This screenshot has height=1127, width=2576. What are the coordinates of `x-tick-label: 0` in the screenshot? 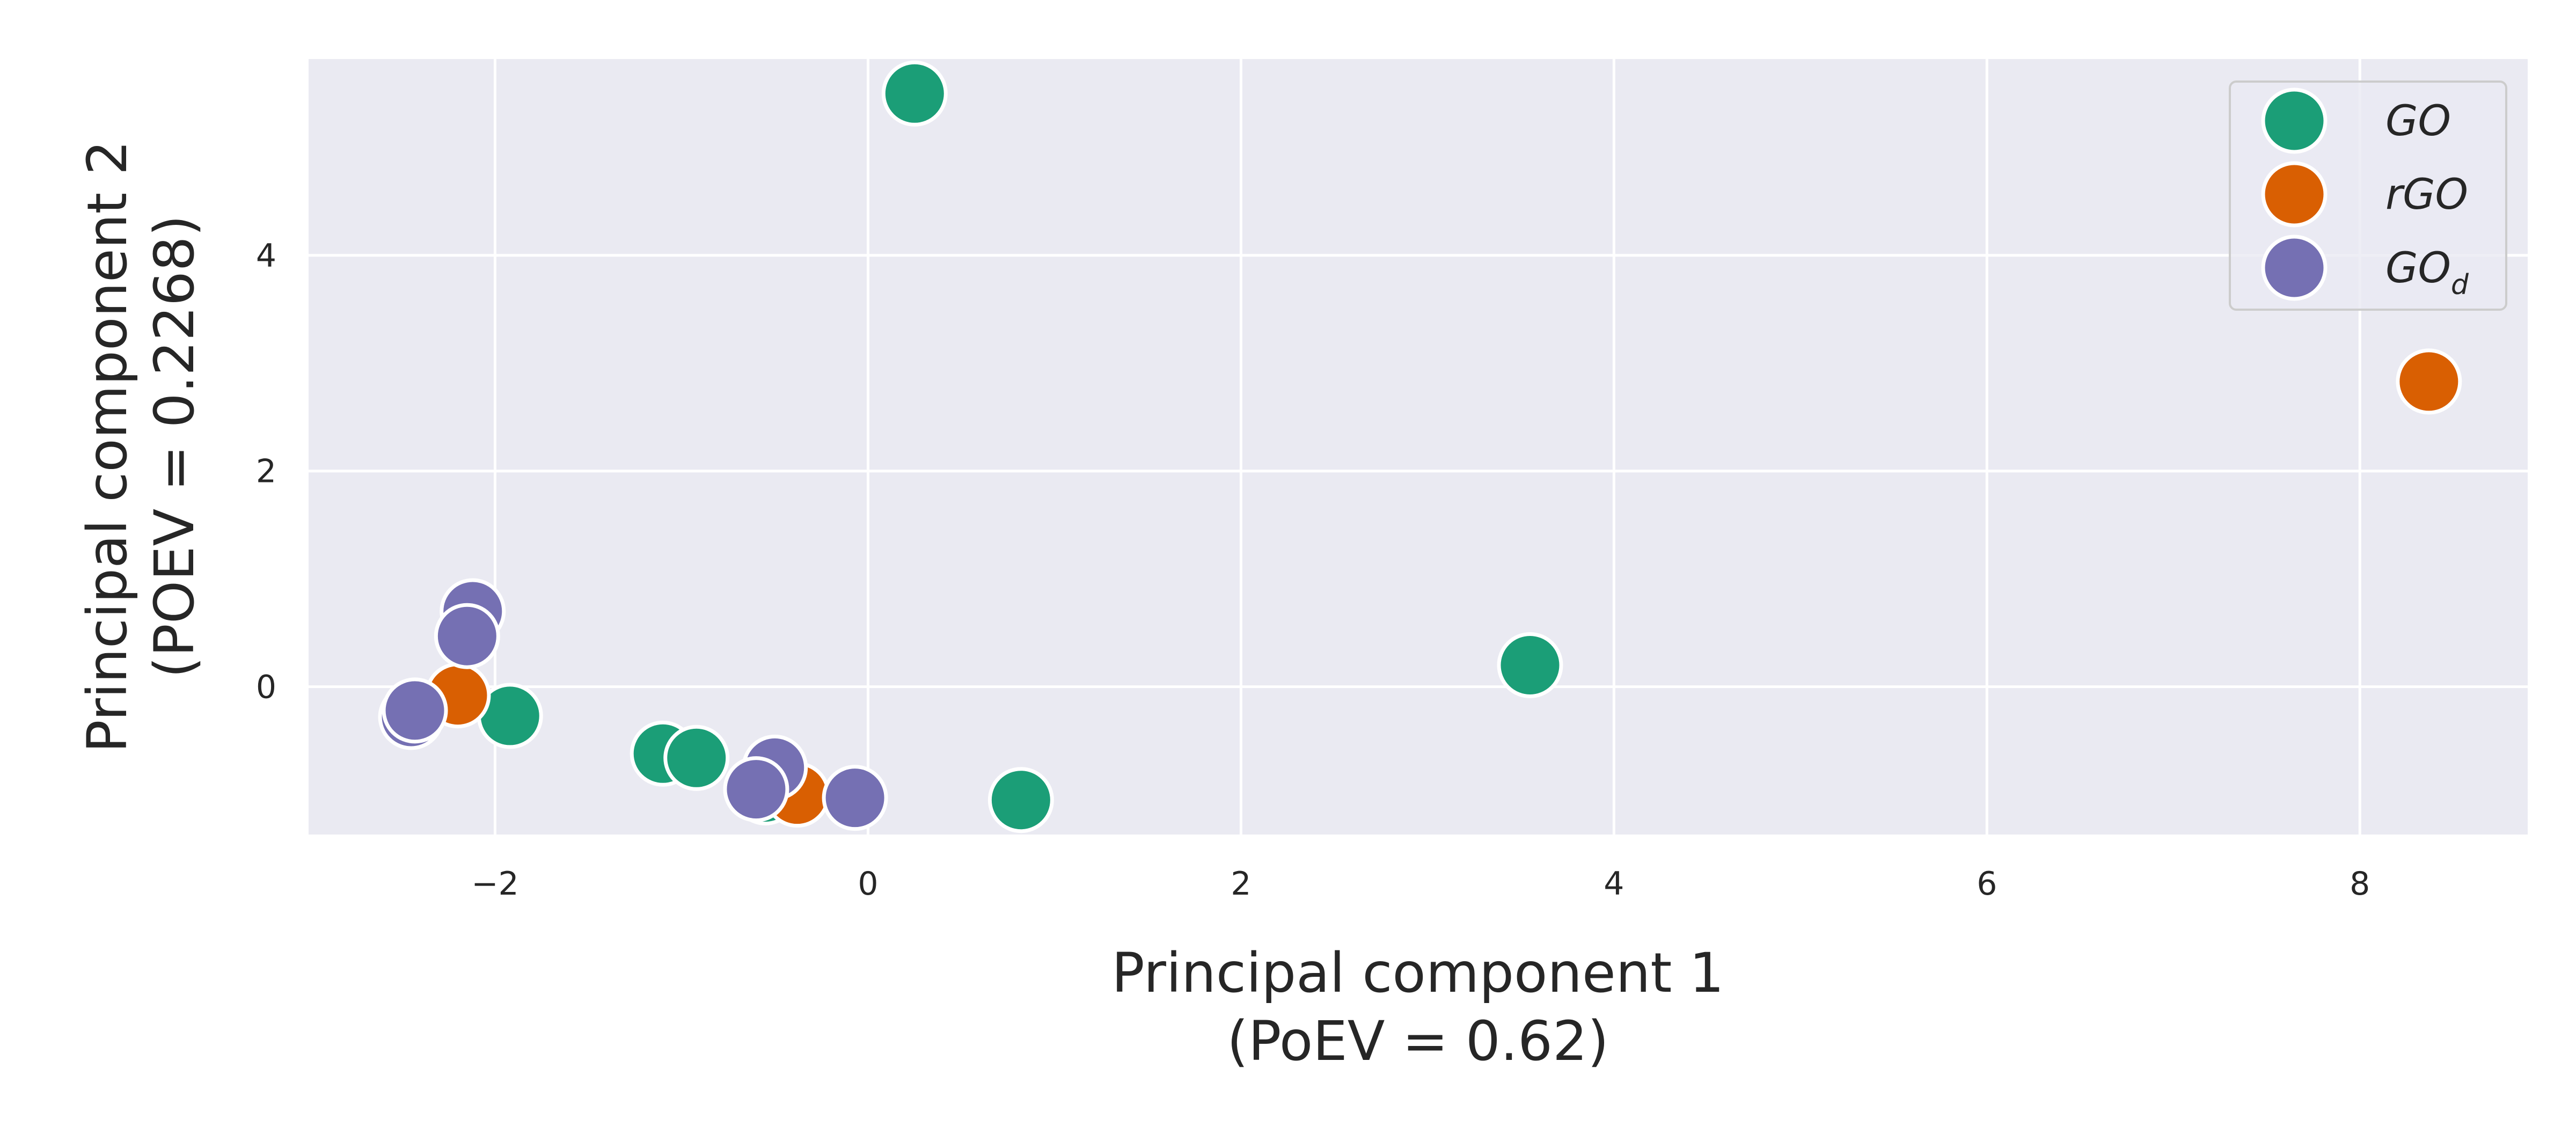 It's located at (868, 884).